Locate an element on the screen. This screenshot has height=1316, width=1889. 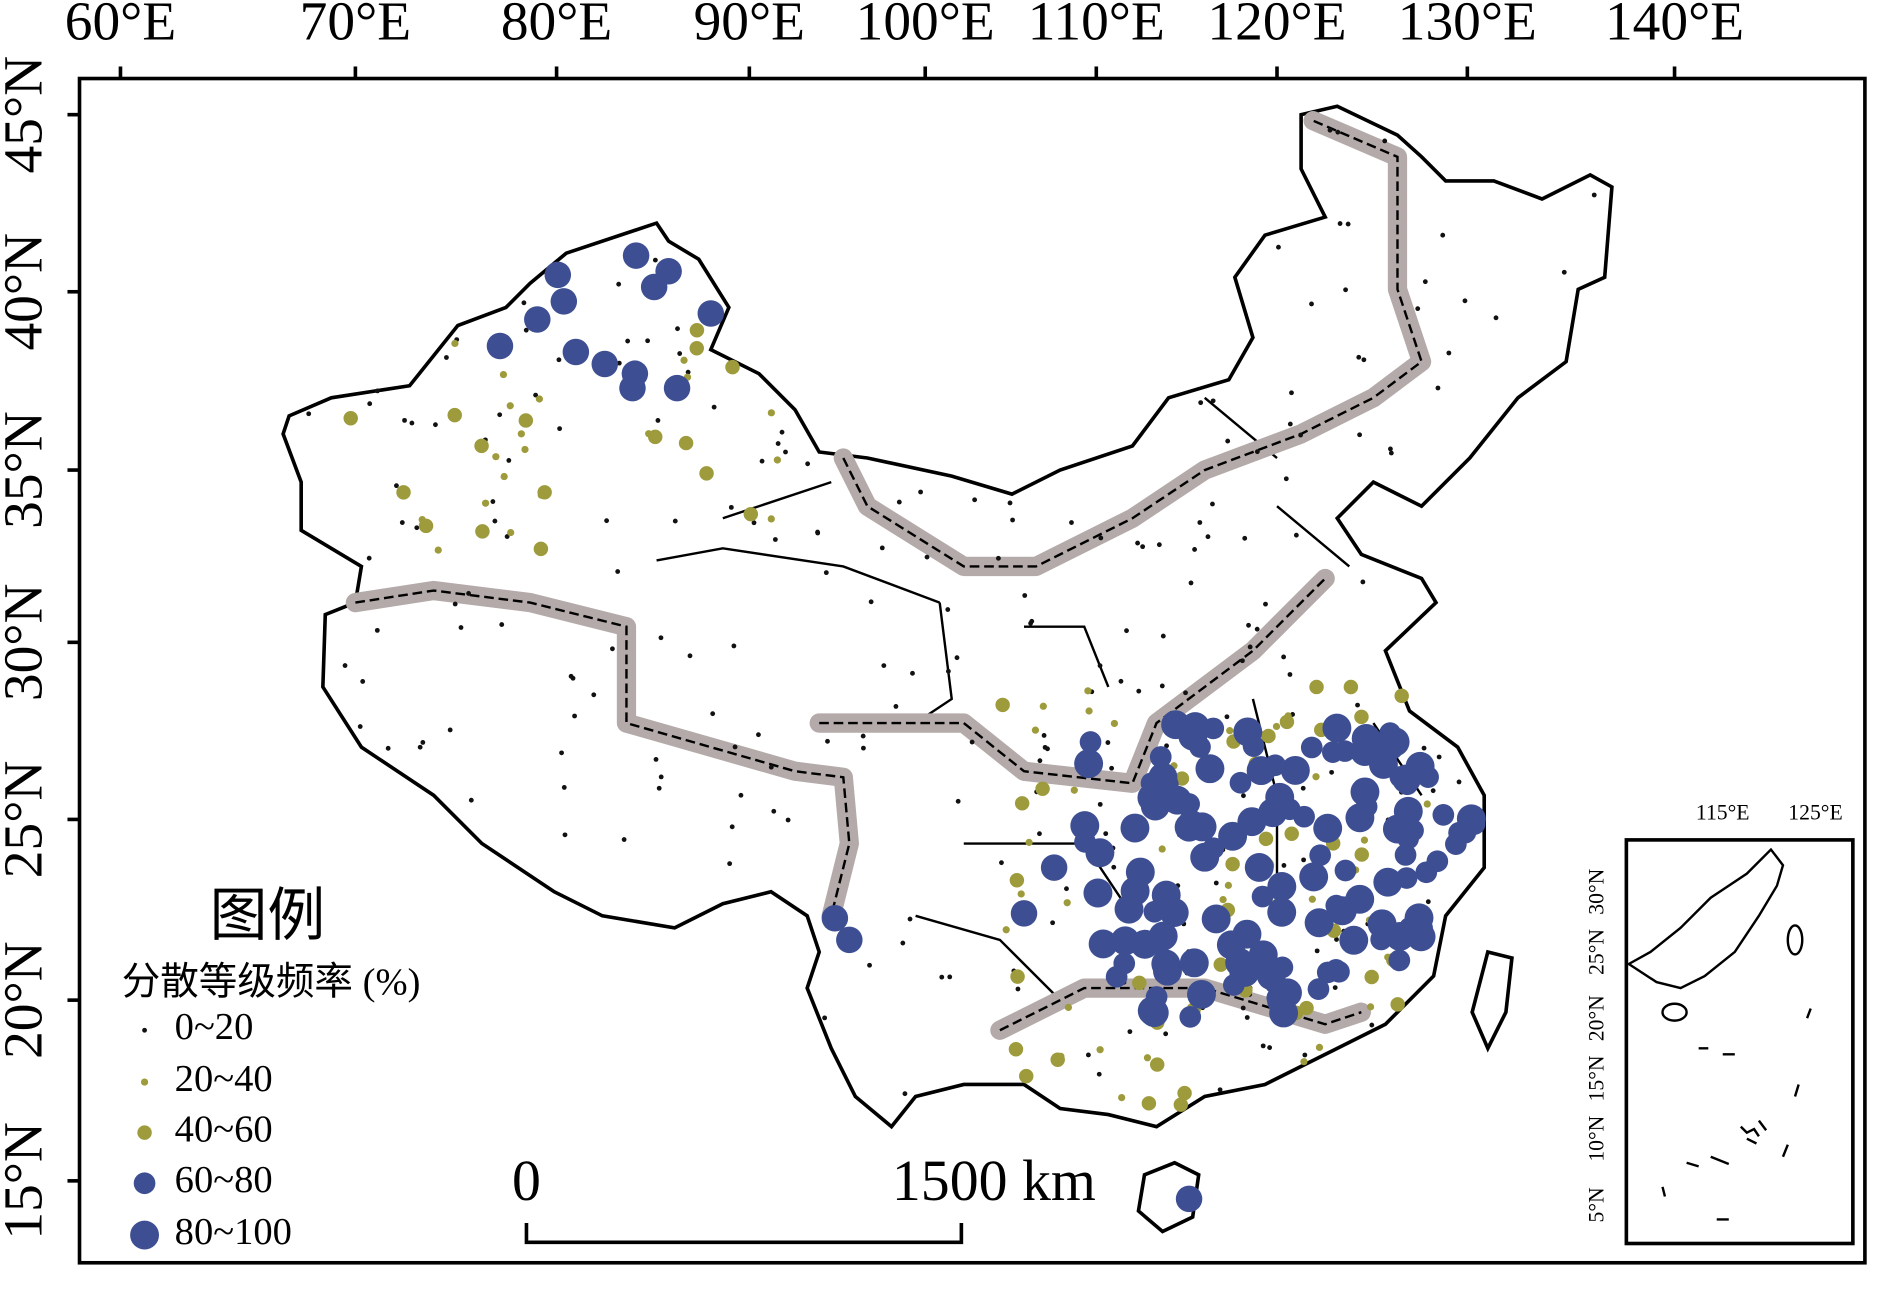
legend-label: 20~40 is located at coordinates (224, 1079).